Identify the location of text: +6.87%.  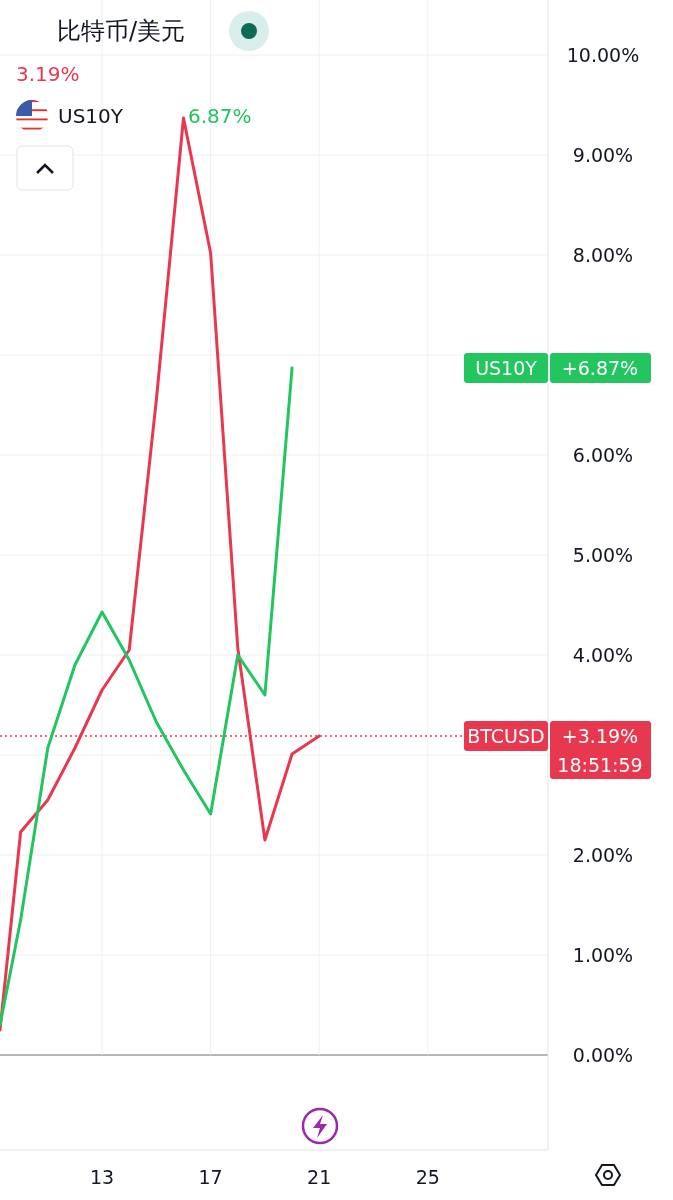
(600, 367).